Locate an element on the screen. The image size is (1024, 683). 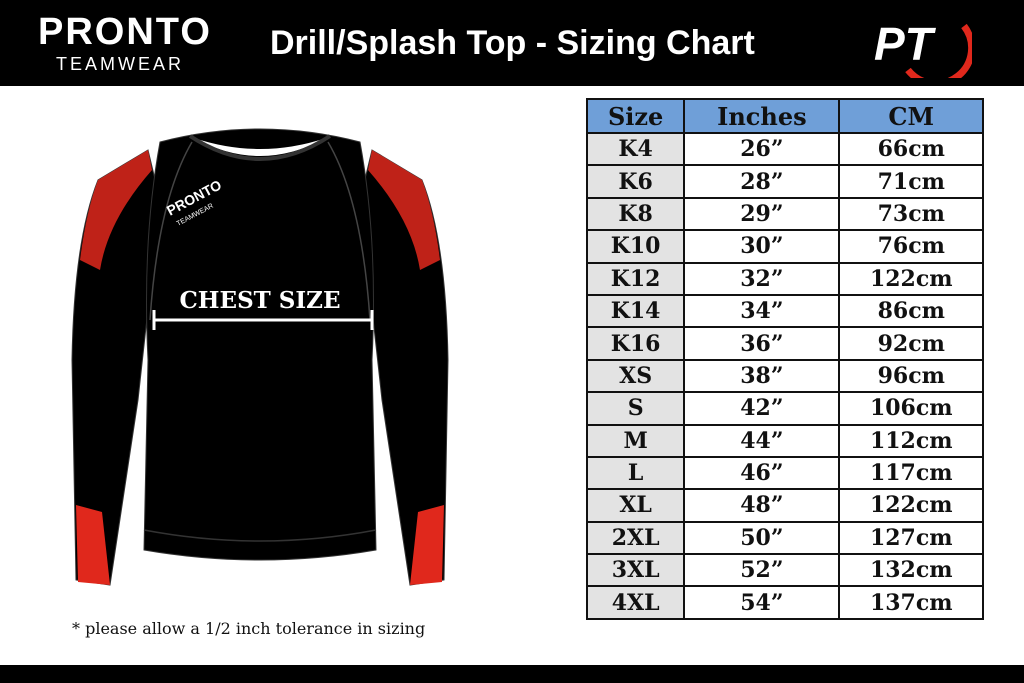
brand-subtitle: TEAMWEAR is located at coordinates (120, 64).